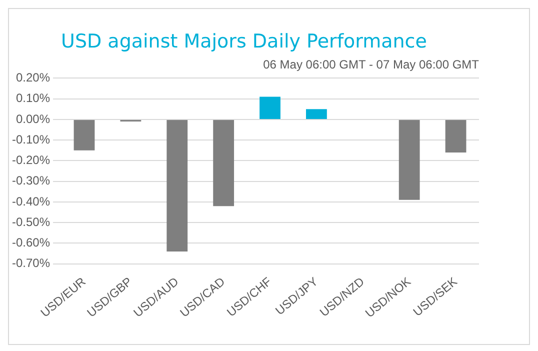  What do you see at coordinates (371, 64) in the screenshot?
I see `chart-subtitle: 06 May 06:00 GMT - 07 May 06:00 GMT` at bounding box center [371, 64].